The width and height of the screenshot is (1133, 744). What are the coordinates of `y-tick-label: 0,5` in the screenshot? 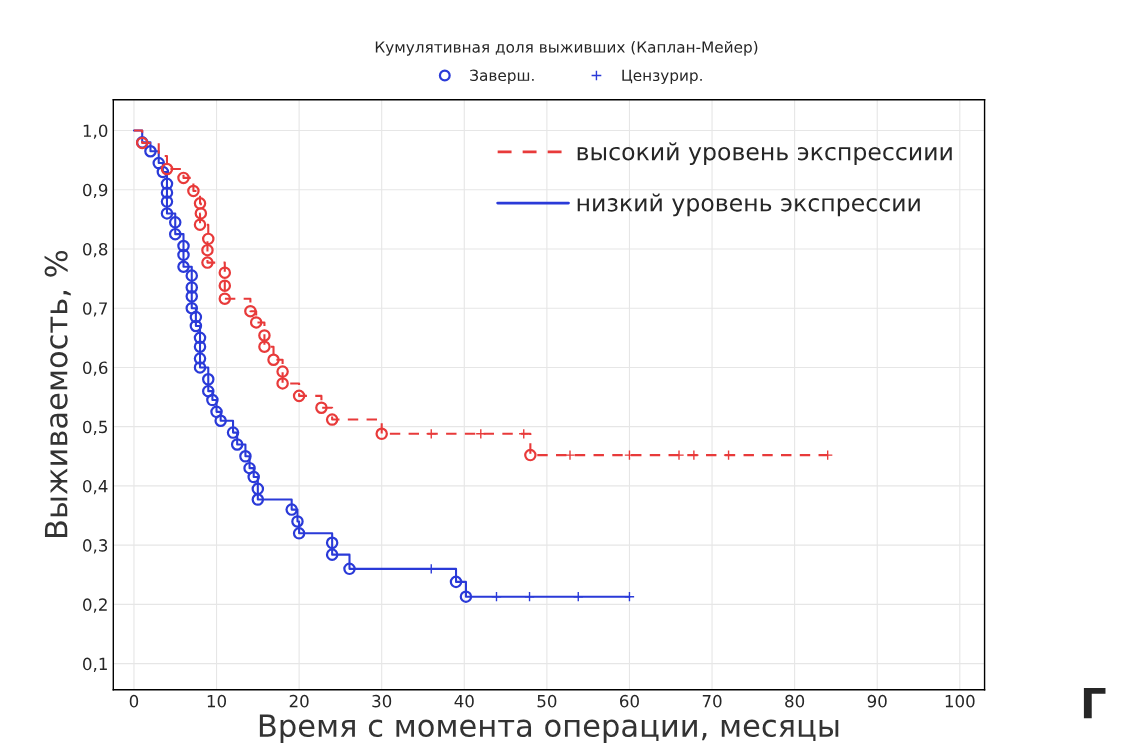 It's located at (95, 427).